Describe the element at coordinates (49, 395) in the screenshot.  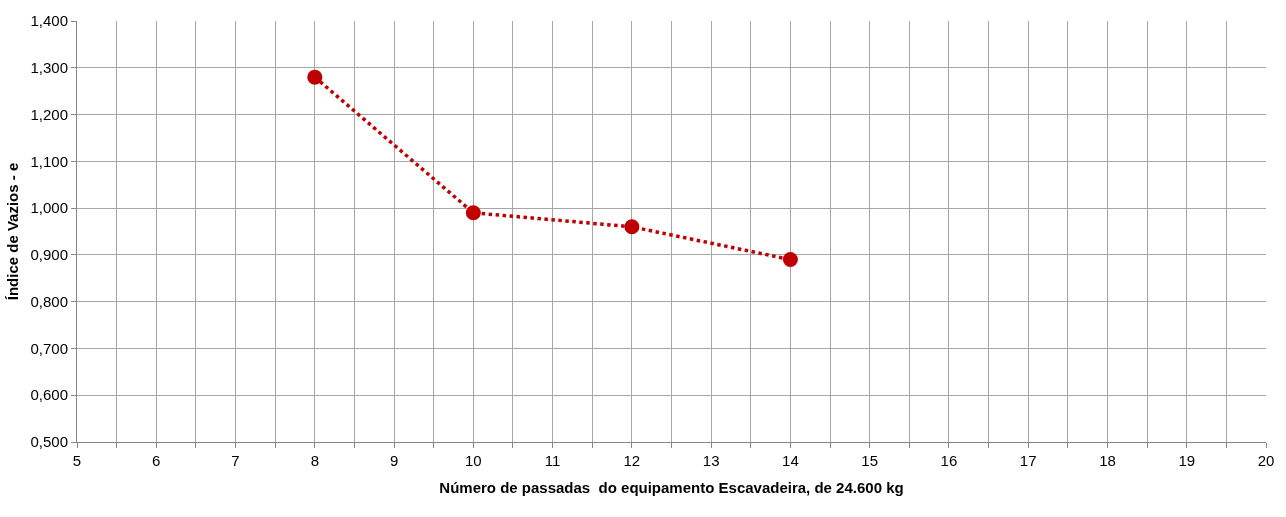
I see `y-tick-label: 0,600` at that location.